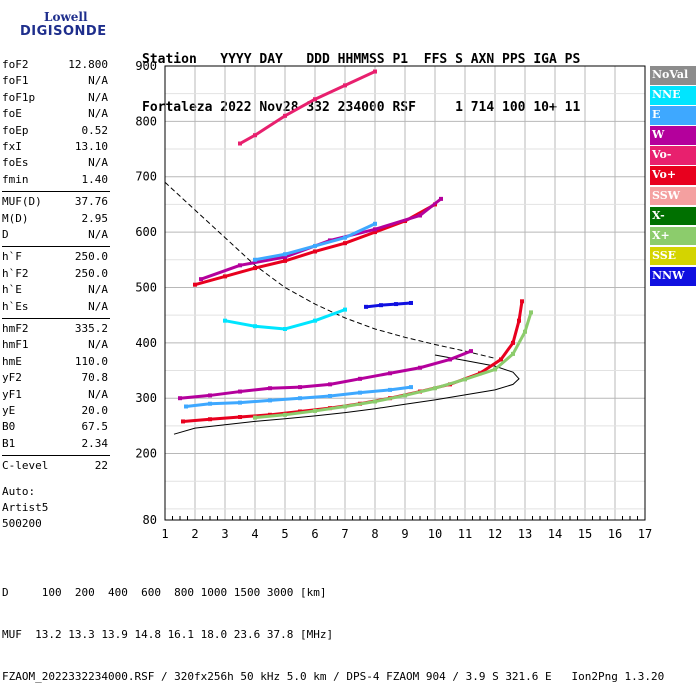  What do you see at coordinates (55, 362) in the screenshot?
I see `param-row: hmE 110.0` at bounding box center [55, 362].